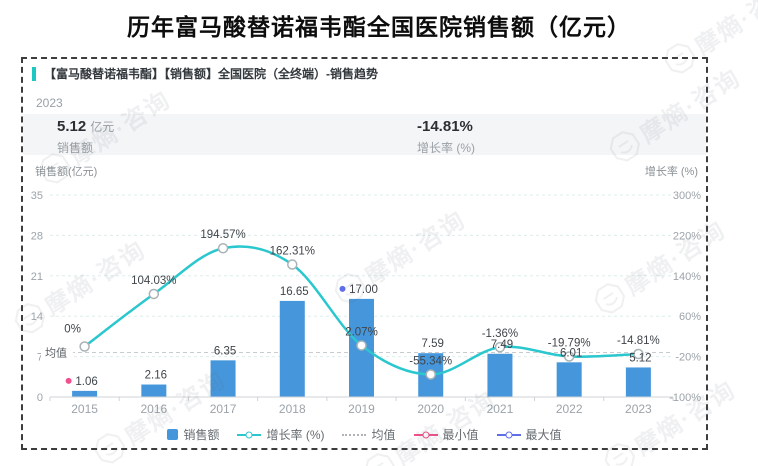 Image resolution: width=758 pixels, height=466 pixels. I want to click on svg-text: -100%, so click(685, 398).